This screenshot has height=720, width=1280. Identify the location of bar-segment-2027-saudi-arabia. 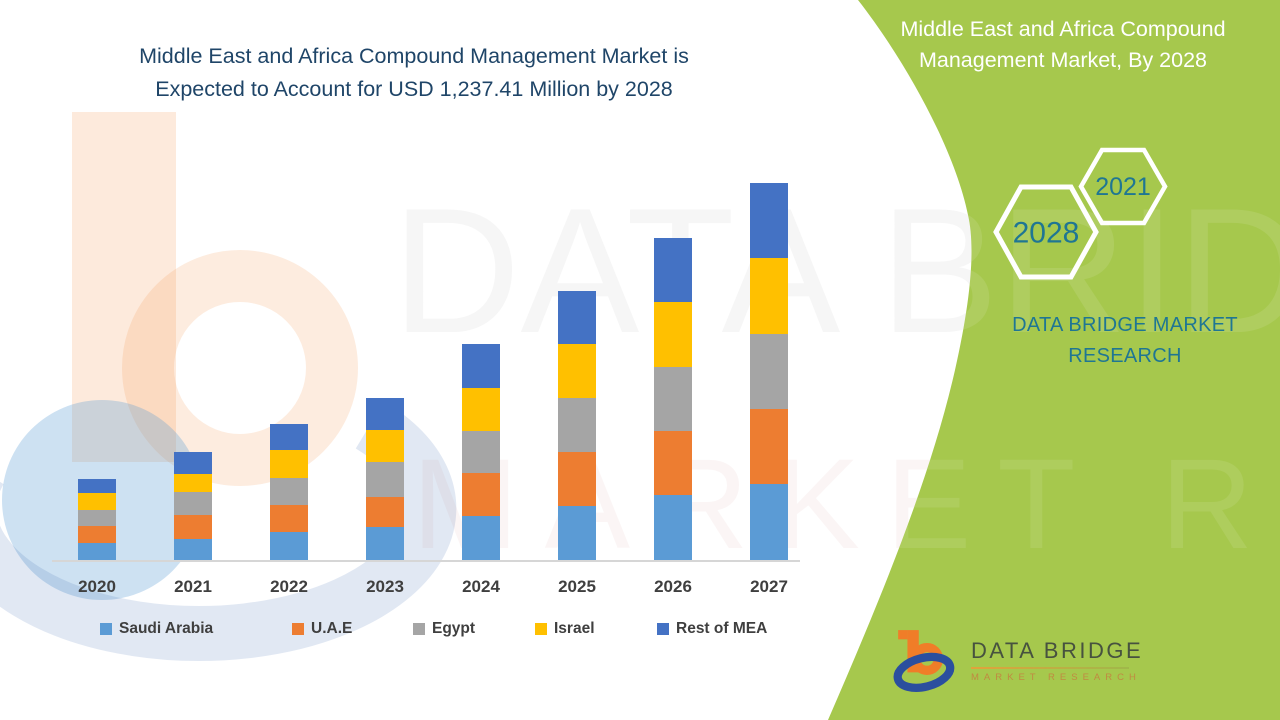
(769, 522).